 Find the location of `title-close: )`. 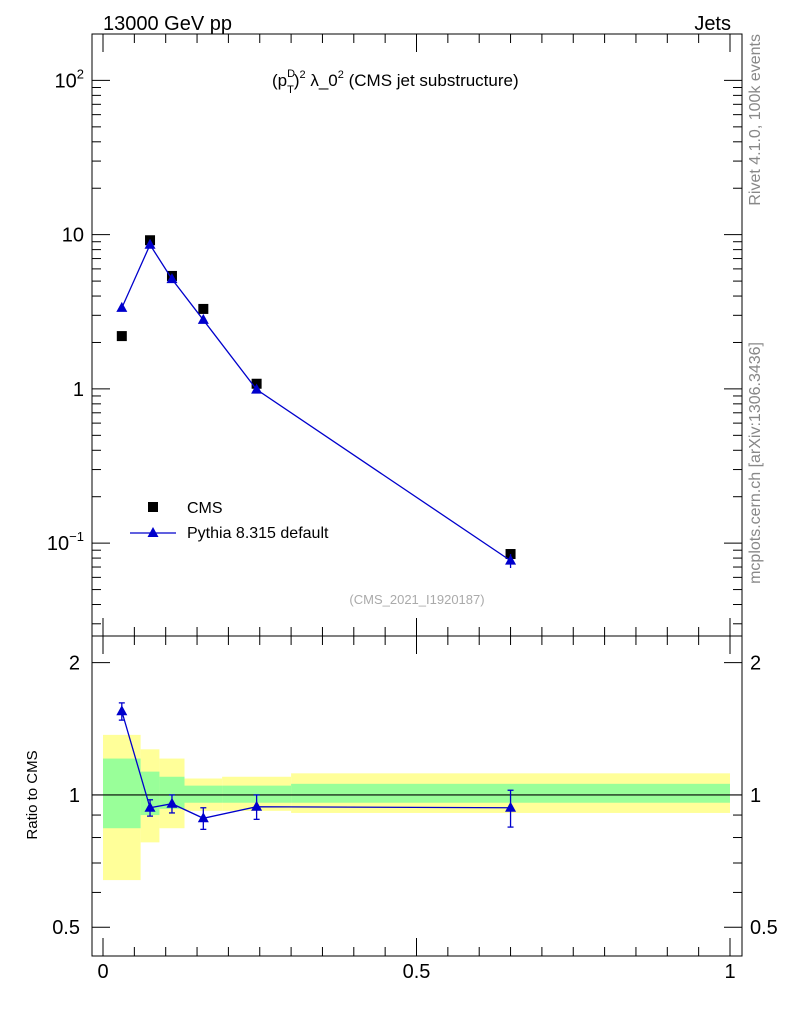

title-close: ) is located at coordinates (297, 80).